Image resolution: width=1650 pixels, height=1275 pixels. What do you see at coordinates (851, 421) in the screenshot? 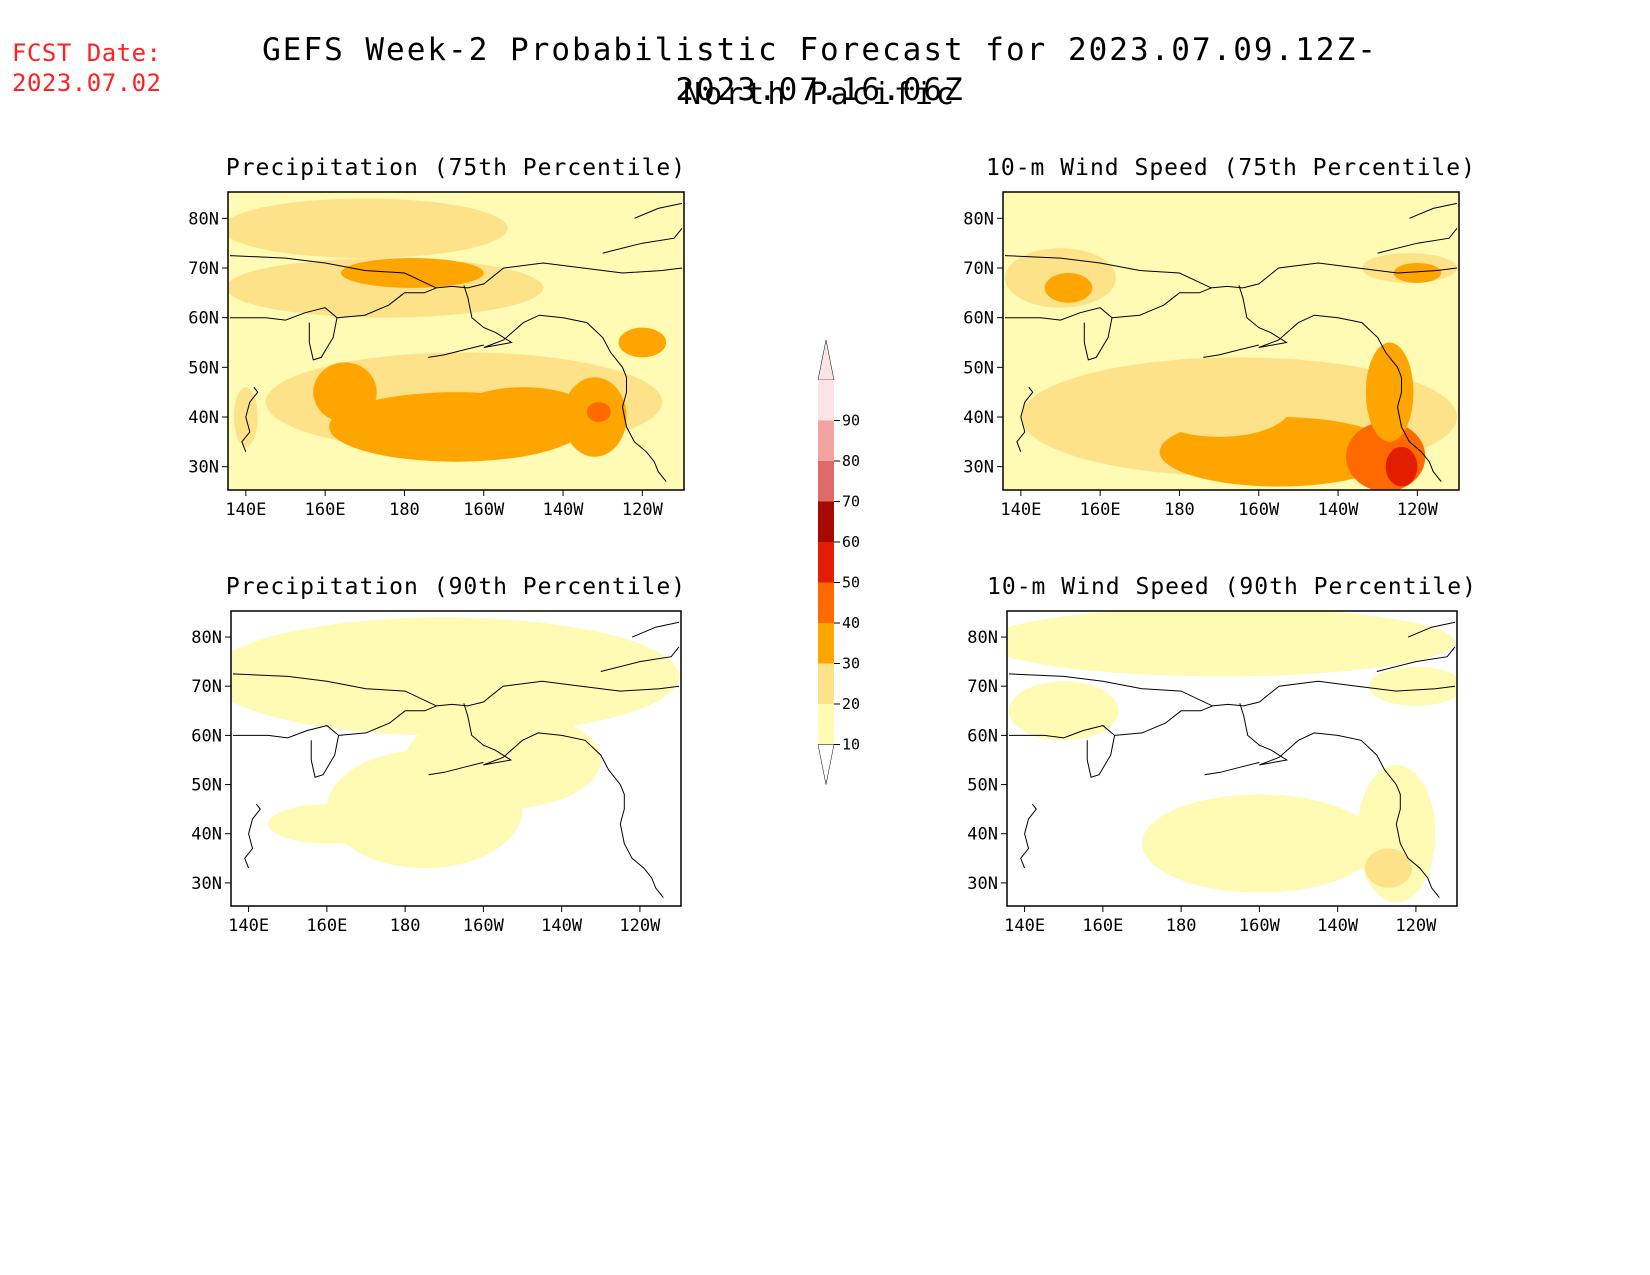
I see `colorbar-tick-label: 90` at bounding box center [851, 421].